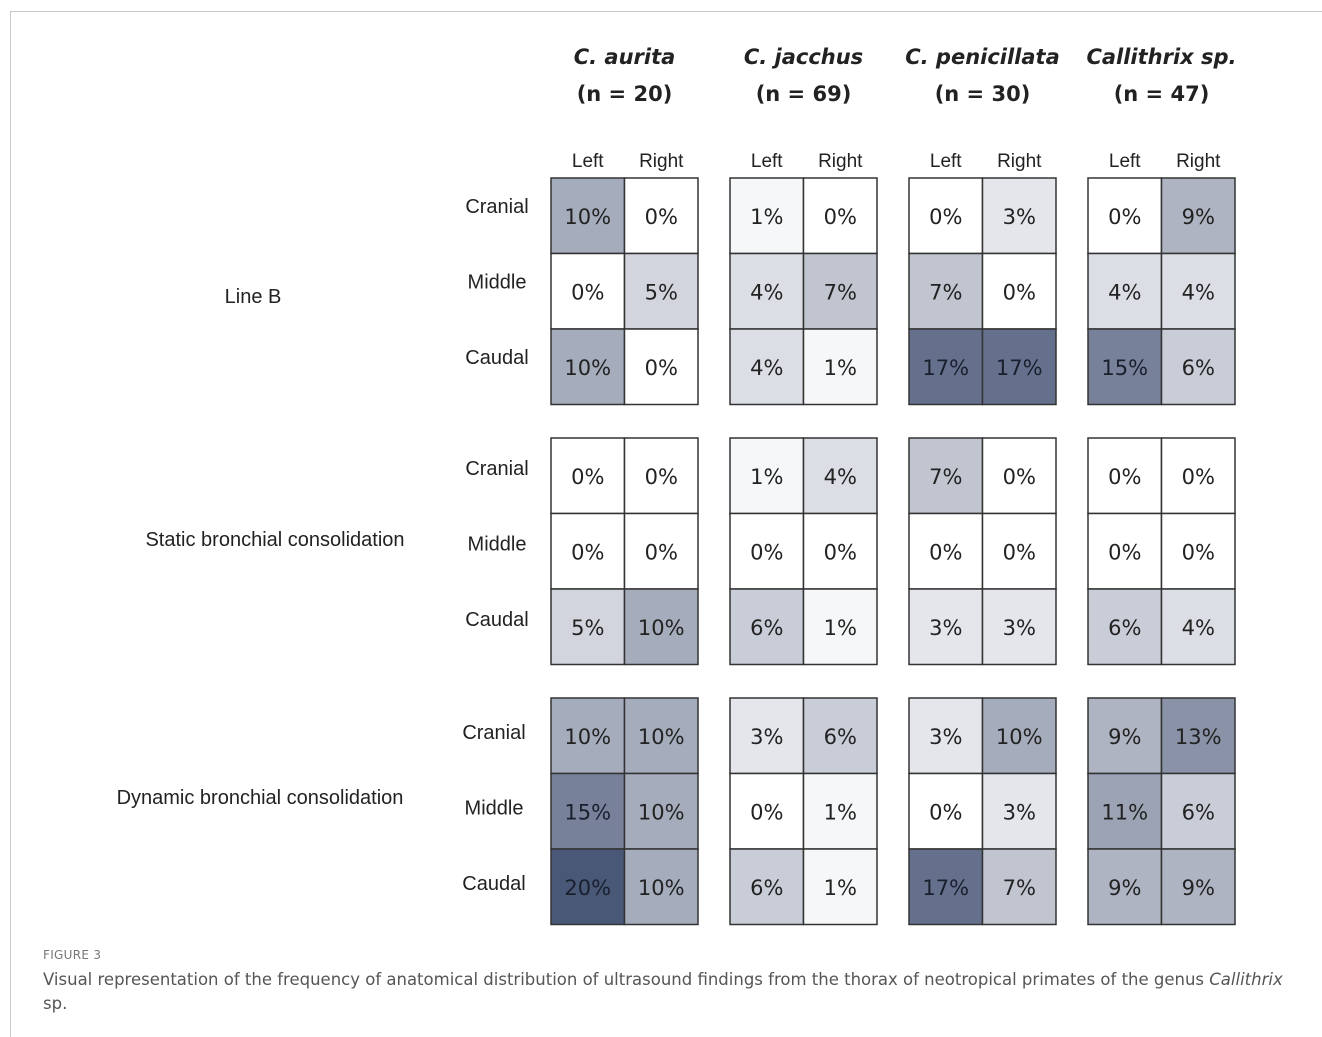 This screenshot has width=1322, height=1037. What do you see at coordinates (946, 161) in the screenshot?
I see `side-label-2-0: Left` at bounding box center [946, 161].